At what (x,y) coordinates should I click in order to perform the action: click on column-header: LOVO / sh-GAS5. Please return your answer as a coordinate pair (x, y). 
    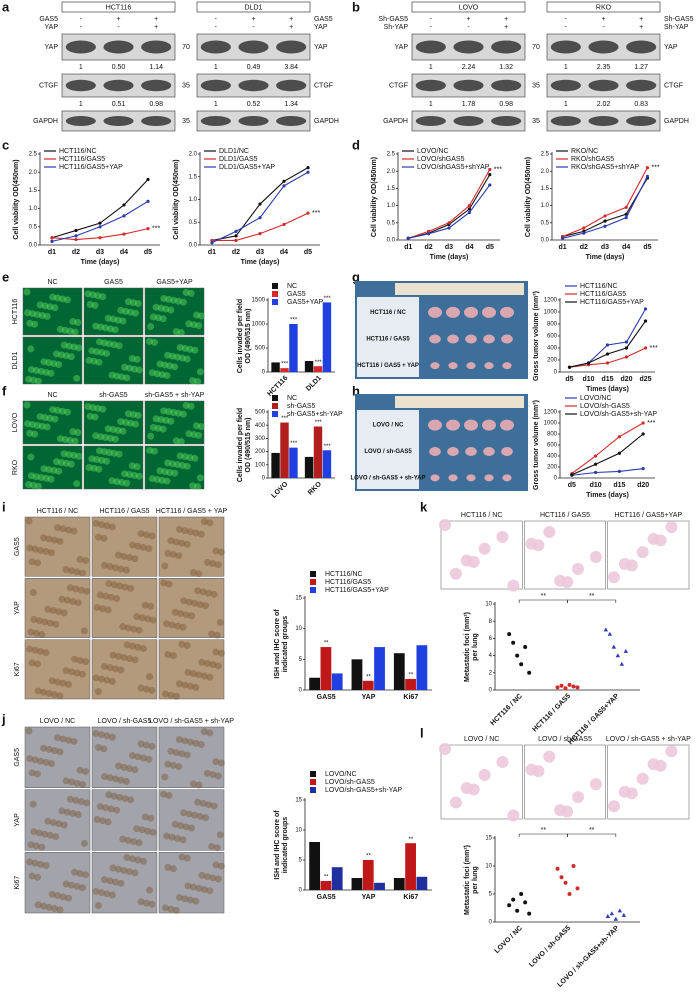
    Looking at the image, I should click on (125, 721).